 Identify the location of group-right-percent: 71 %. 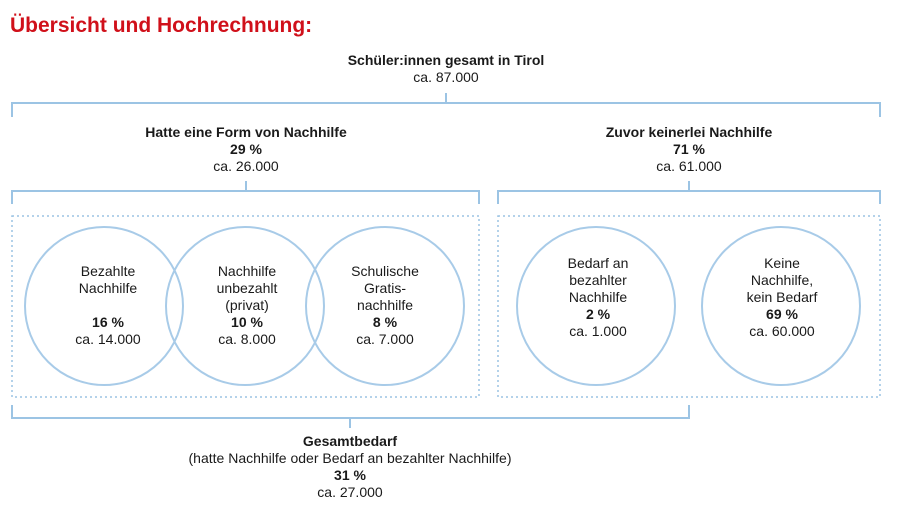
(689, 149).